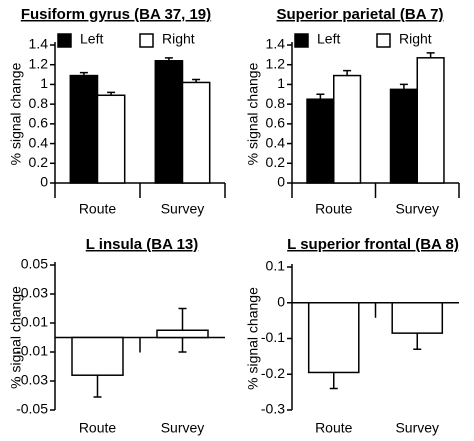 This screenshot has height=441, width=474. I want to click on chart-title: L insula (BA 13), so click(142, 244).